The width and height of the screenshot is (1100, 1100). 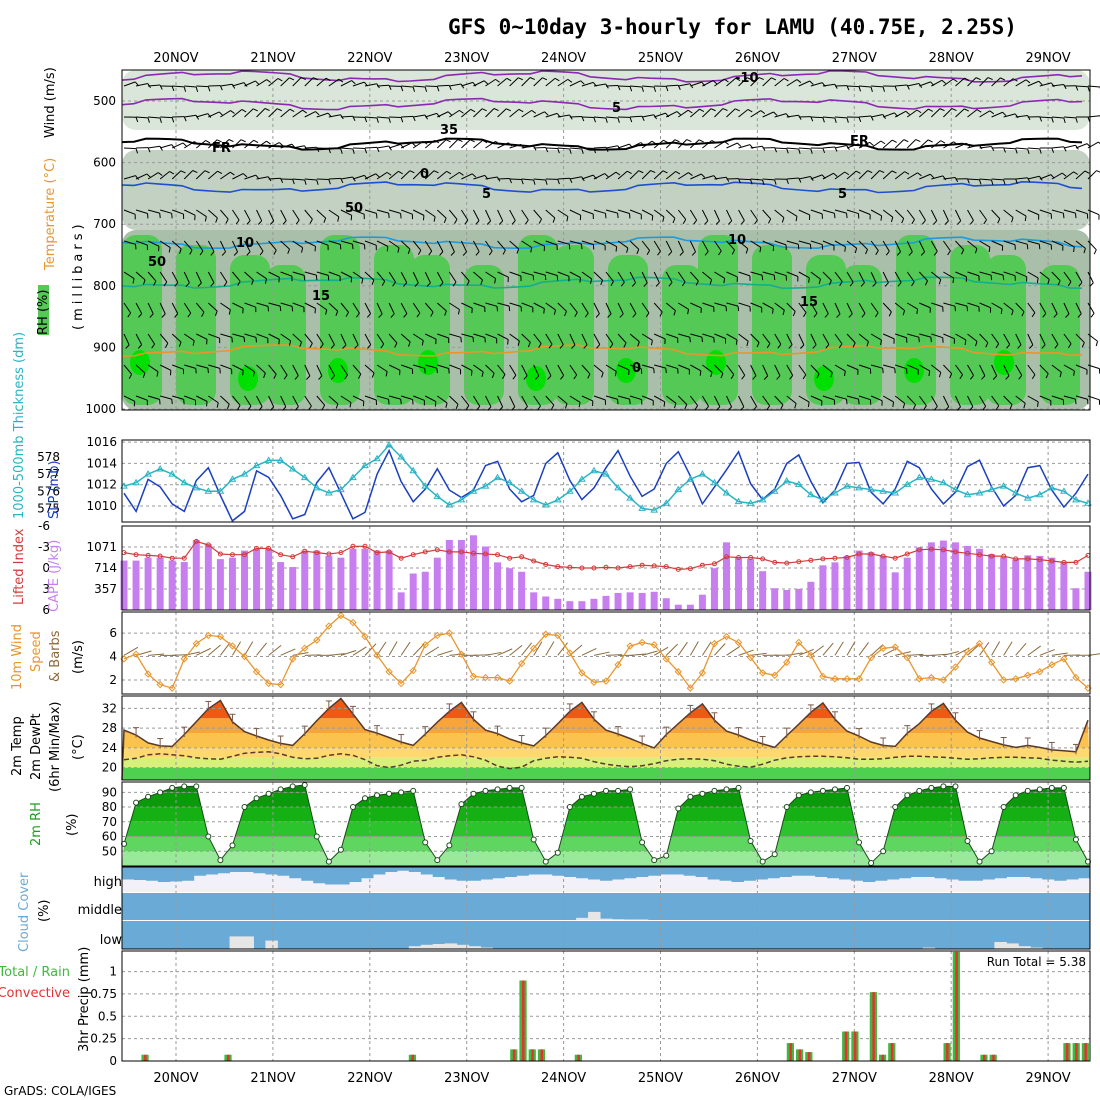 I want to click on thickness-series-line, so click(x=606, y=477).